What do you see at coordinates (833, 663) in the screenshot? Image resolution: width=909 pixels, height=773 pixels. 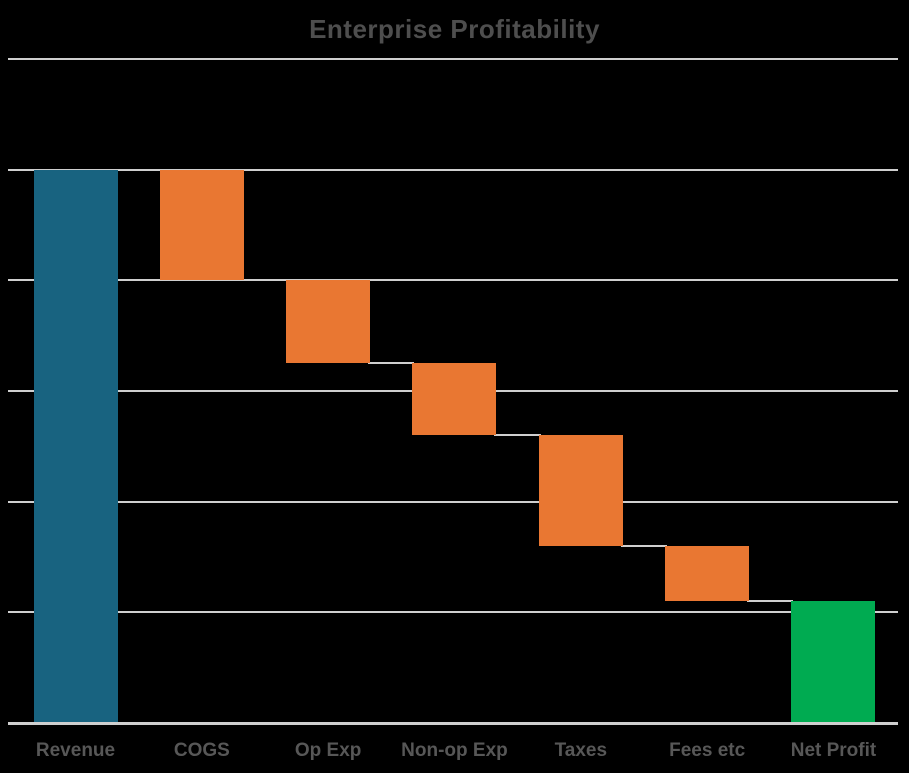 I see `bar-net-profit` at bounding box center [833, 663].